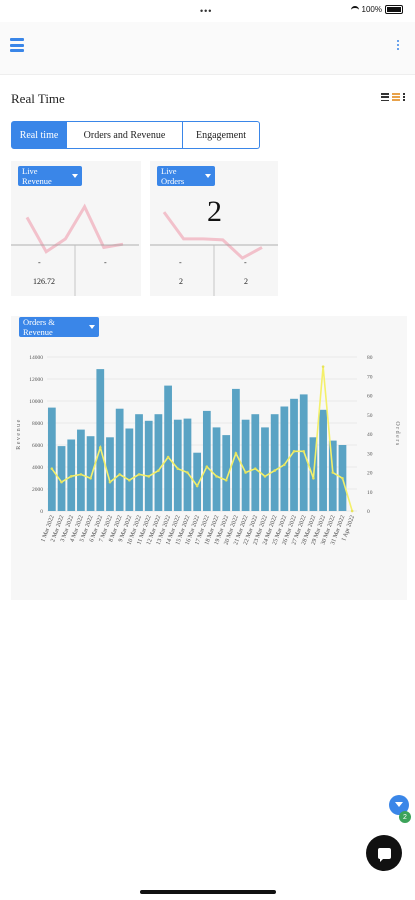 The image size is (415, 900). What do you see at coordinates (207, 48) in the screenshot?
I see `top-app-bar` at bounding box center [207, 48].